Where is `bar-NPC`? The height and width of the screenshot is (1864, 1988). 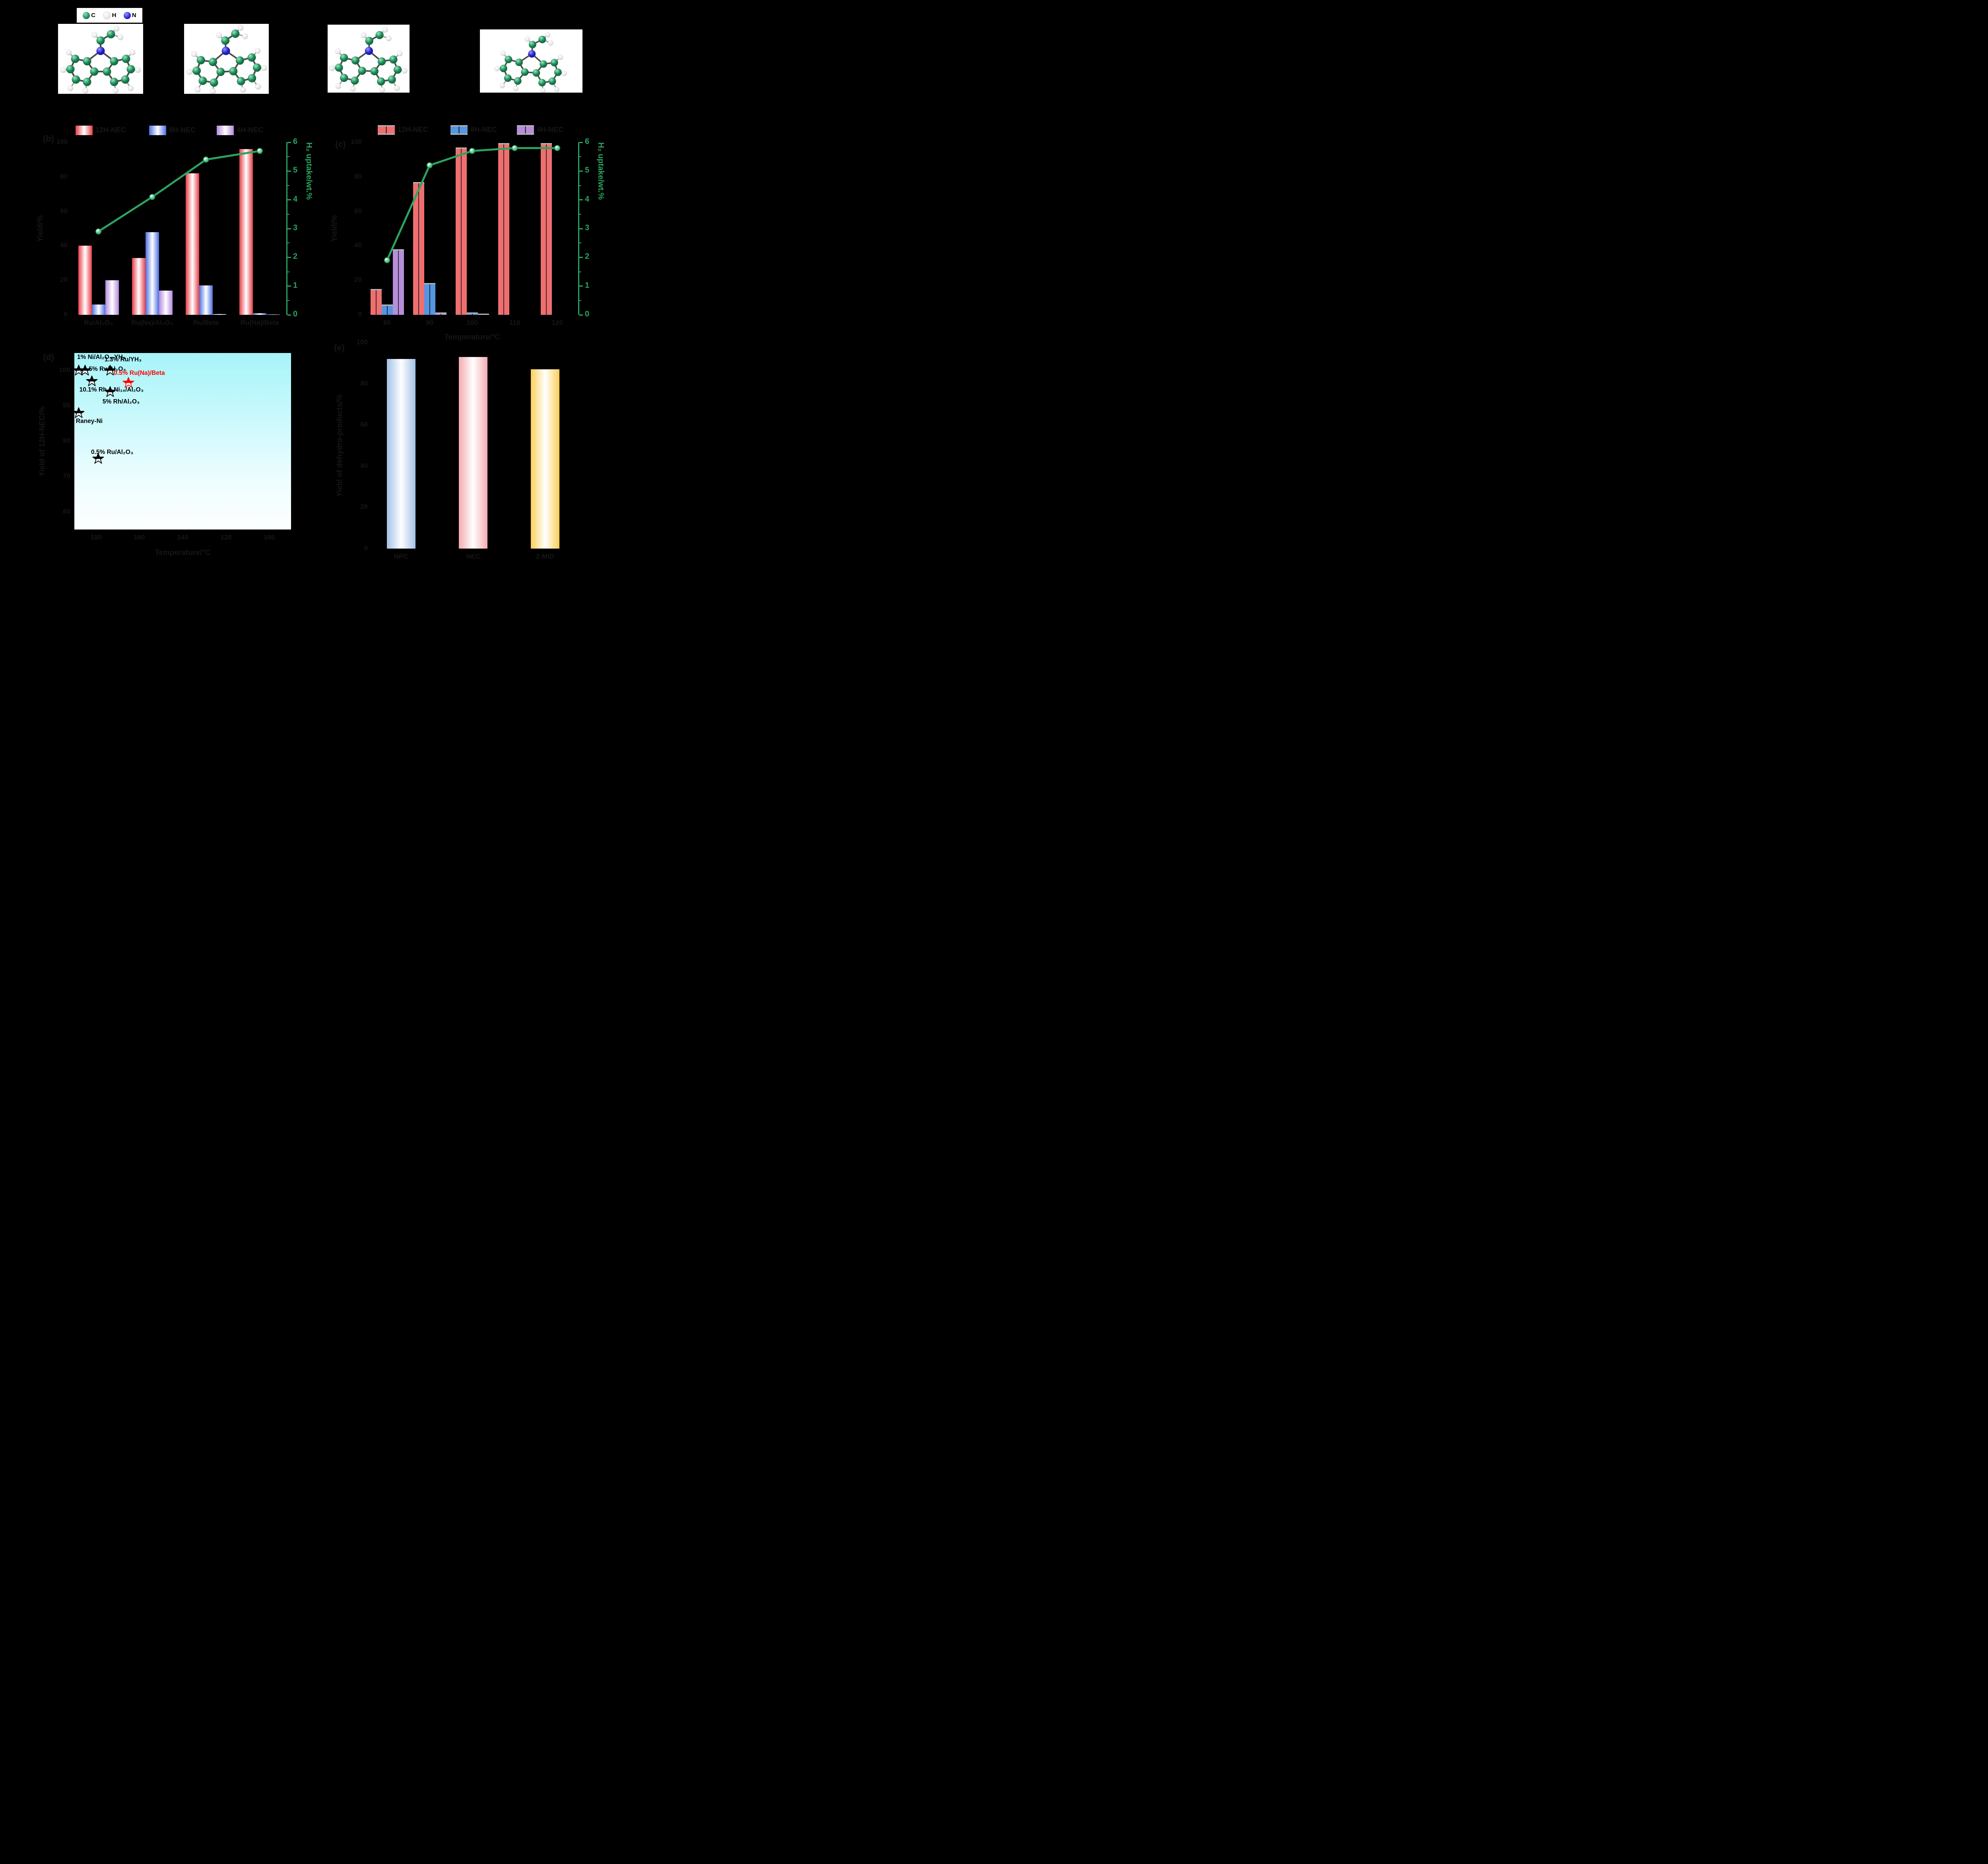 bar-NPC is located at coordinates (400, 454).